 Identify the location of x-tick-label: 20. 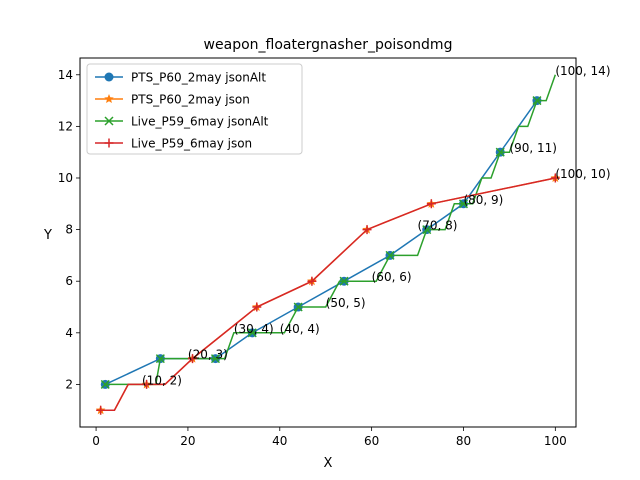
(187, 441).